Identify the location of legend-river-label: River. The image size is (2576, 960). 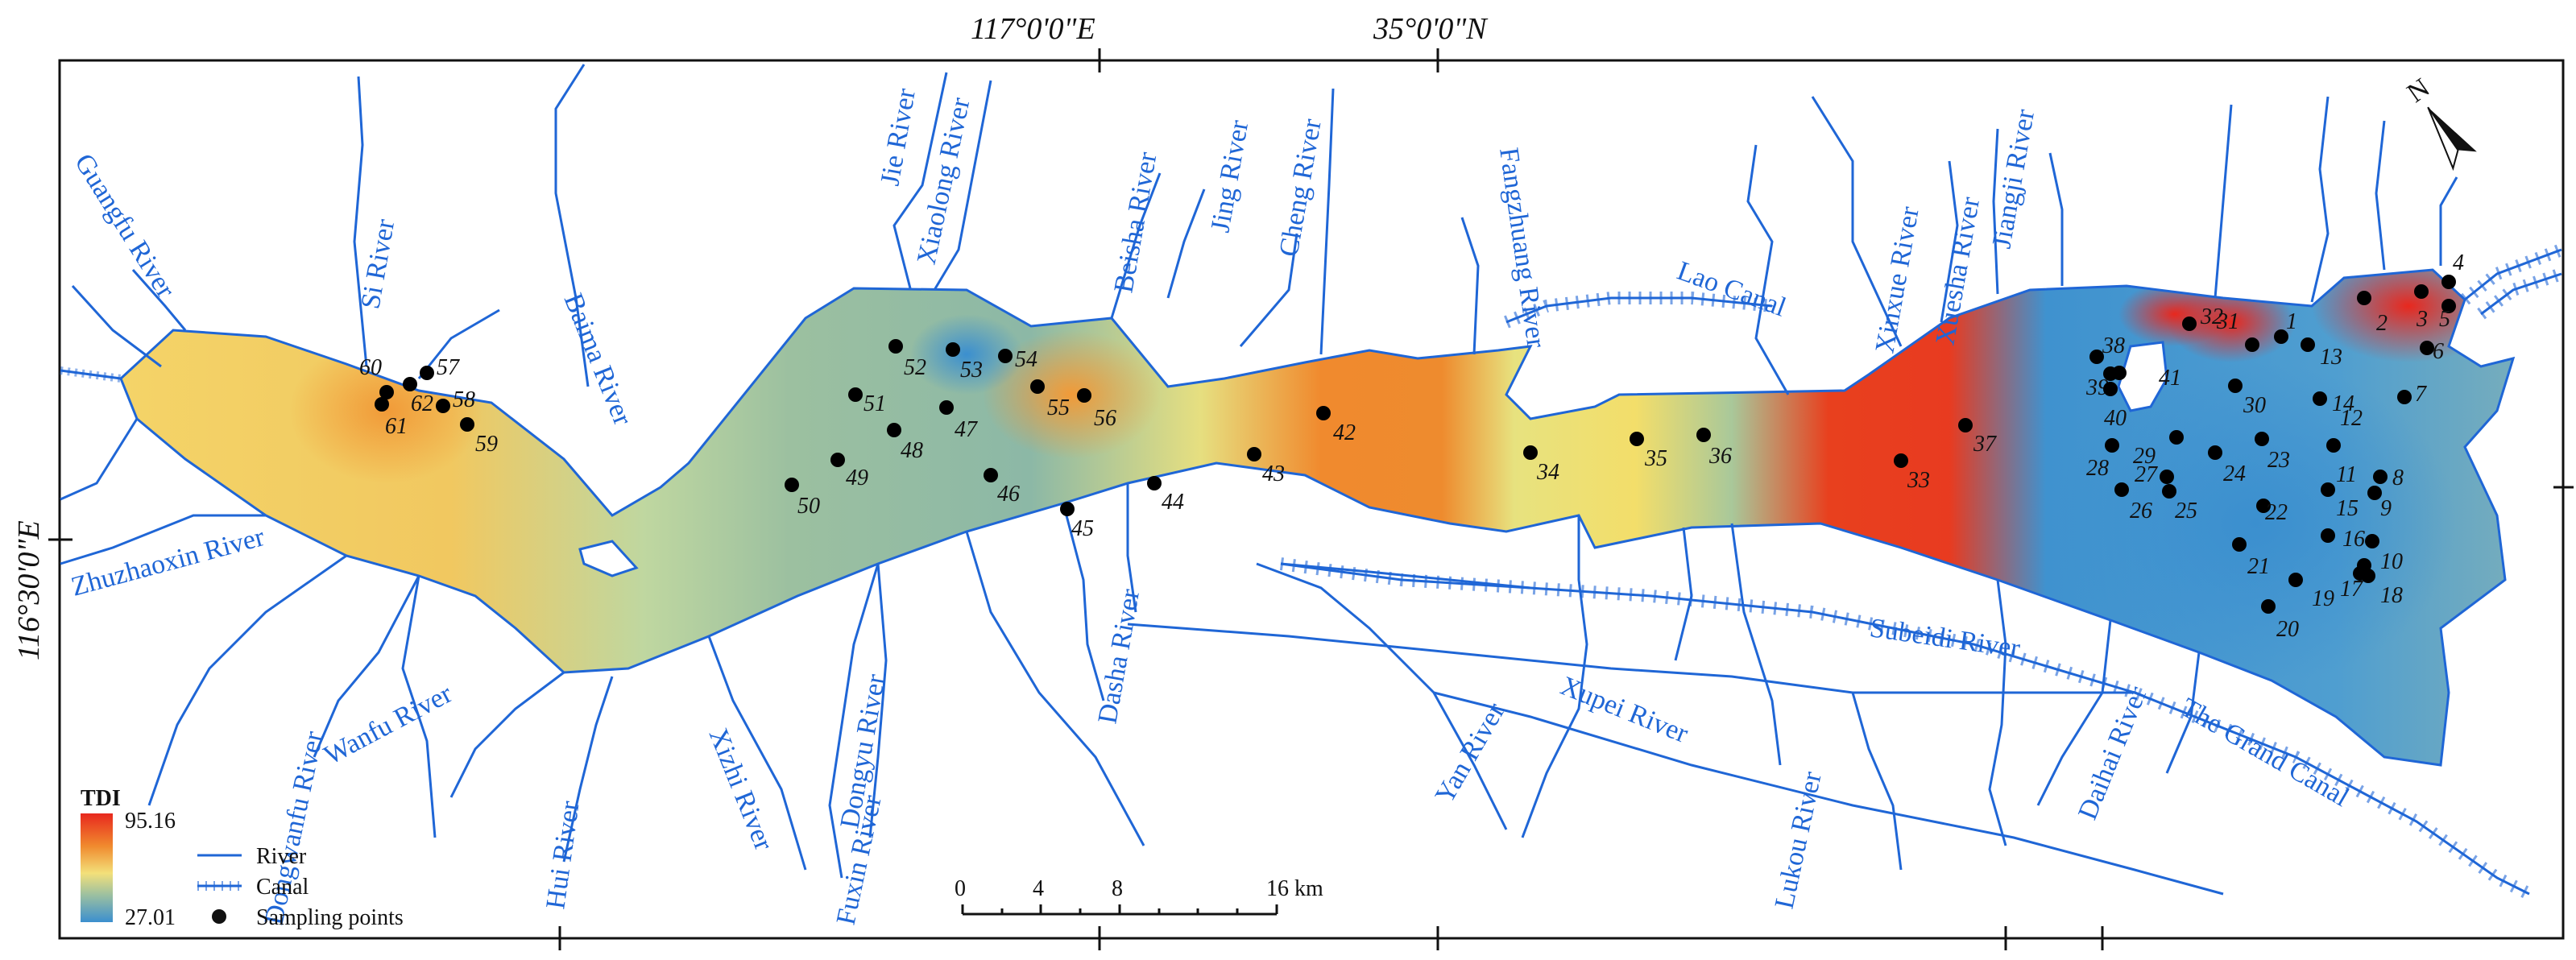
(281, 856).